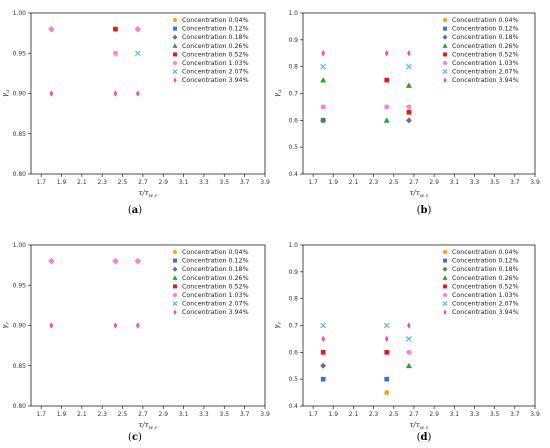 The image size is (550, 448). What do you see at coordinates (485, 295) in the screenshot?
I see `legend-entry-label: Concentration 1.03%` at bounding box center [485, 295].